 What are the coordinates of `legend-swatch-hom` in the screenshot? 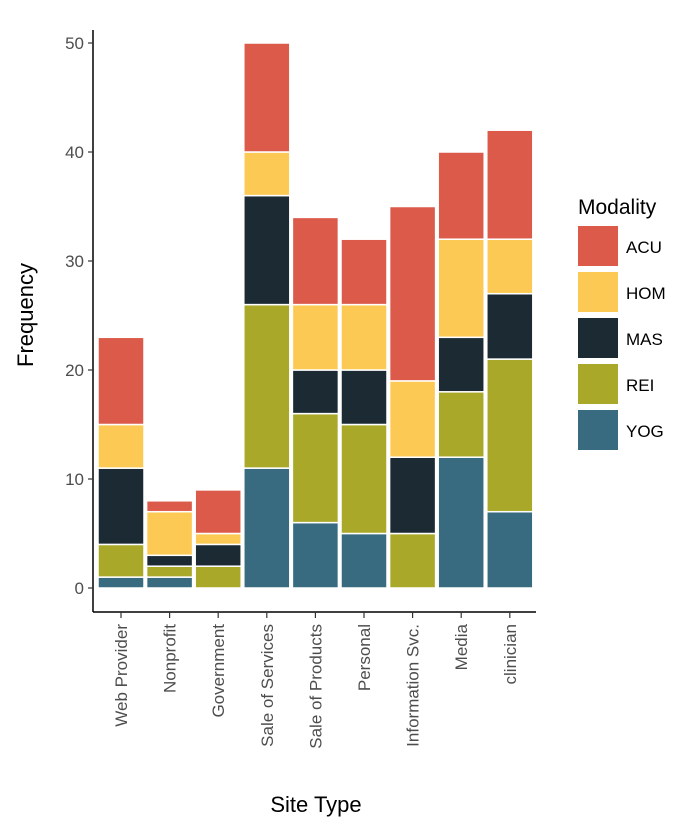 It's located at (598, 292).